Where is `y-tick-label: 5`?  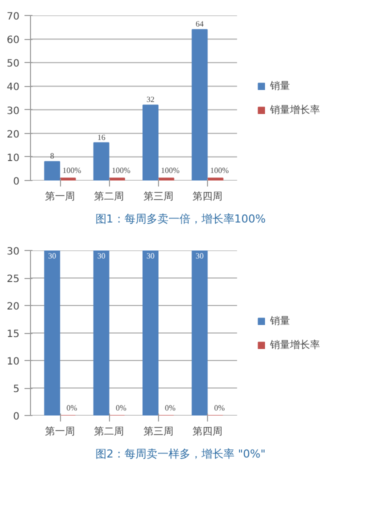 y-tick-label: 5 is located at coordinates (16, 389).